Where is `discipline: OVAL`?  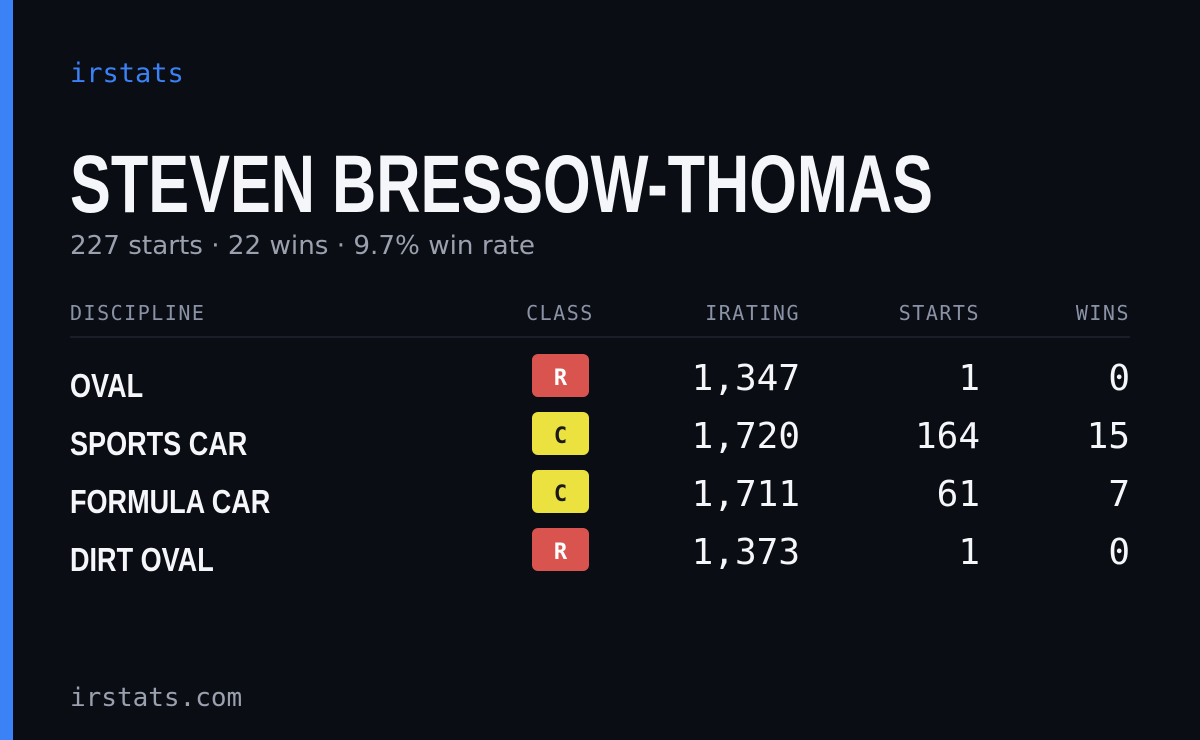 discipline: OVAL is located at coordinates (106, 387).